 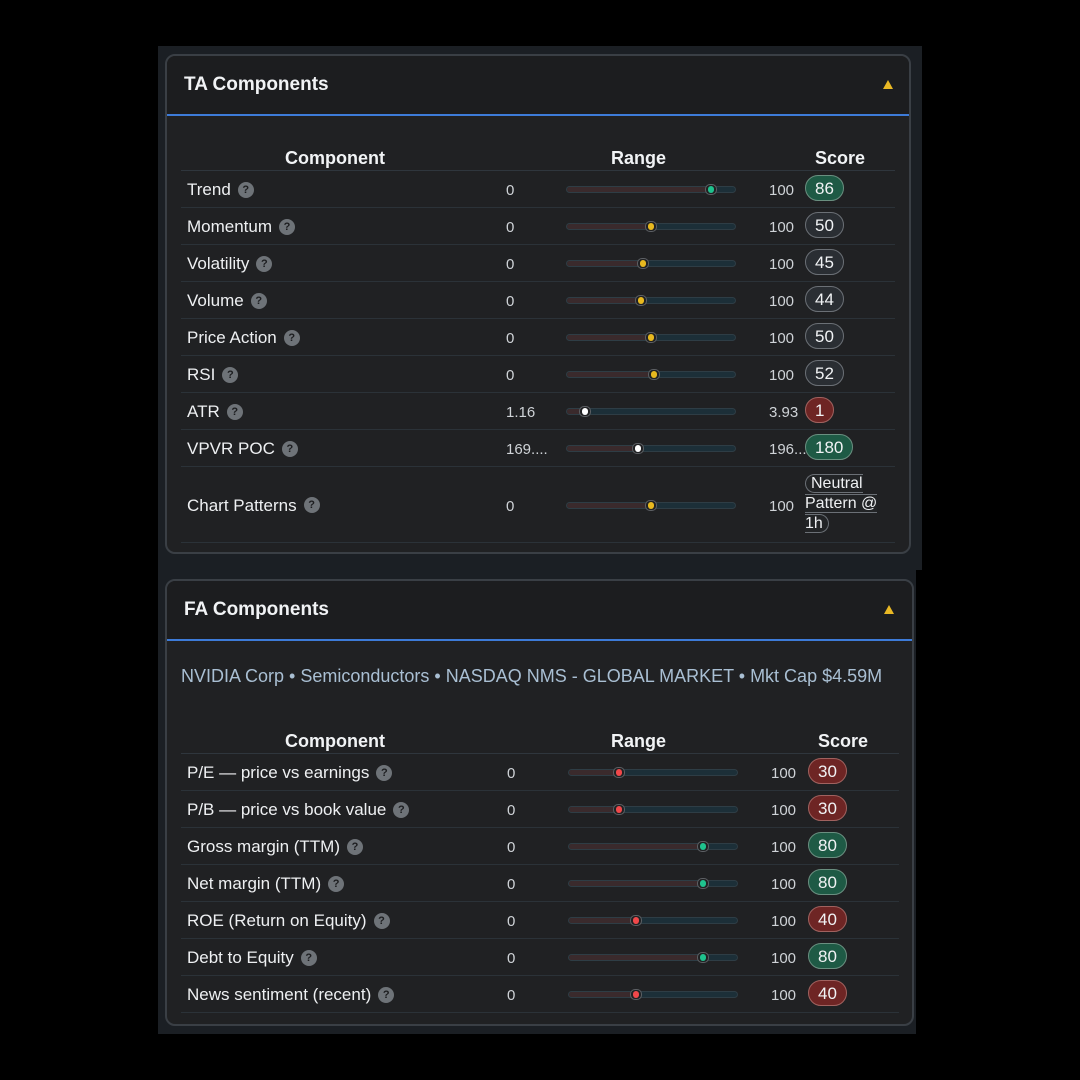 I want to click on table-row: Volatility? 0 100 45, so click(x=538, y=263).